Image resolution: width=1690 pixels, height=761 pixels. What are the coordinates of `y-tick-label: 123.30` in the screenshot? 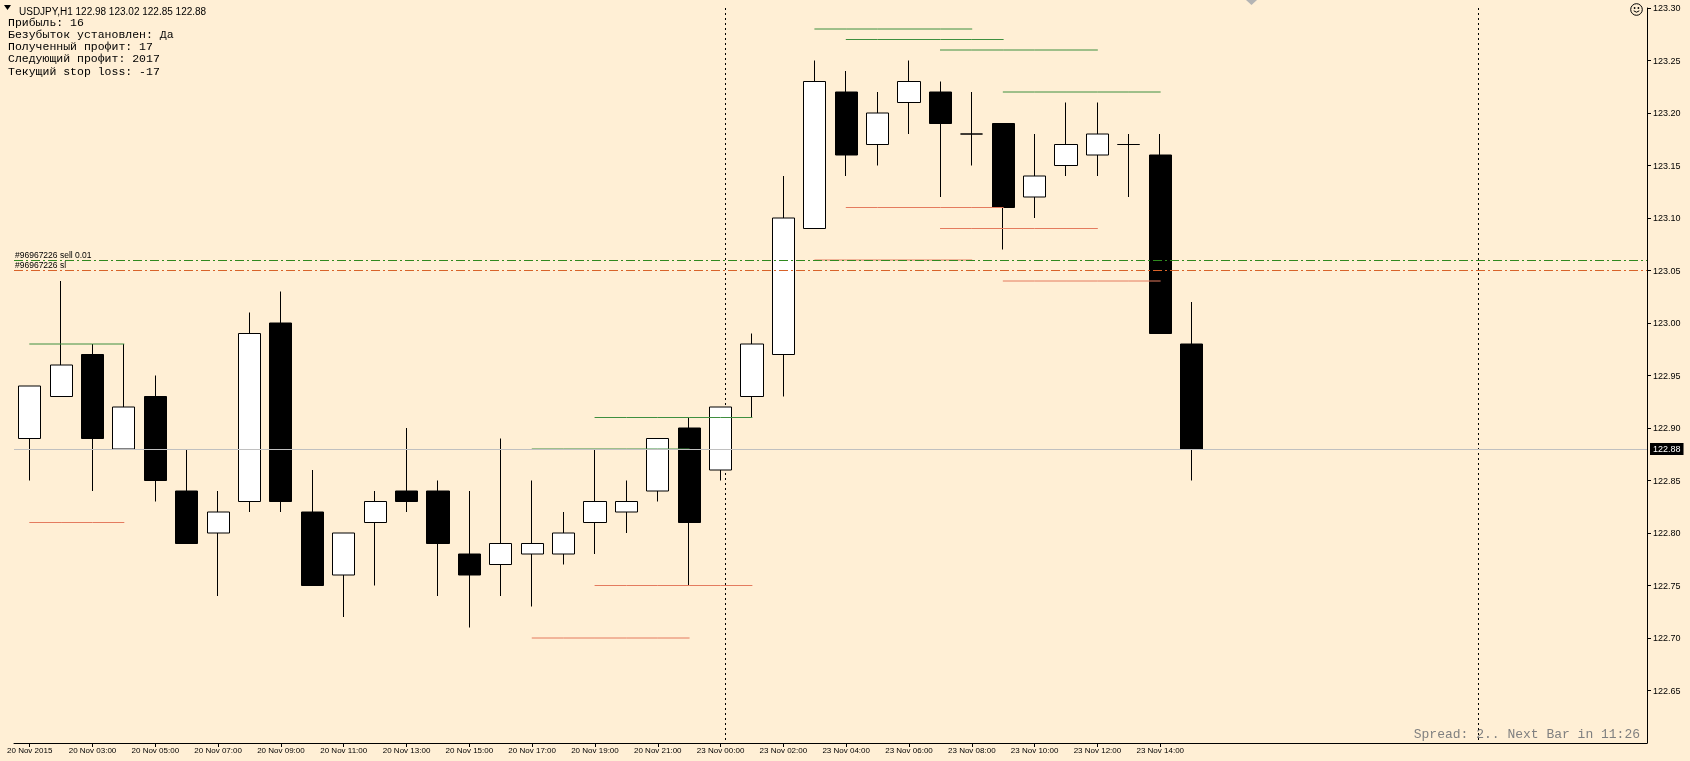 It's located at (1667, 8).